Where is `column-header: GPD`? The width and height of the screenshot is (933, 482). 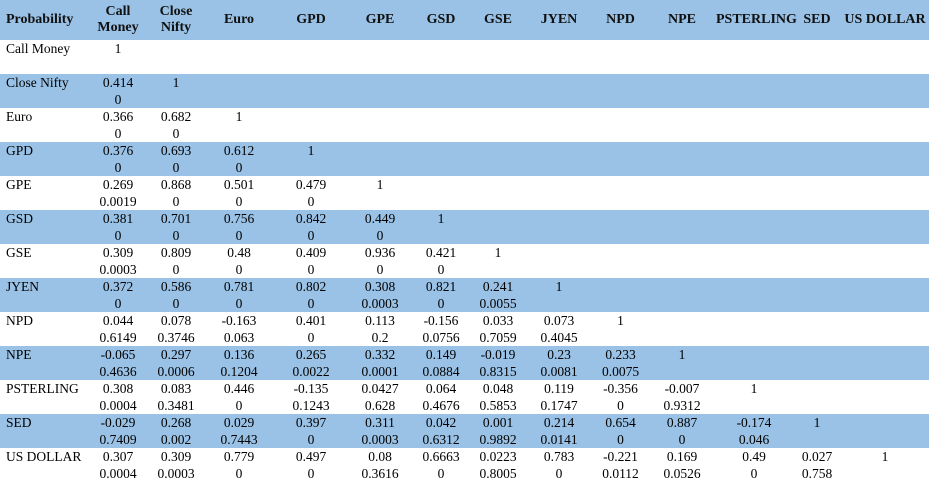 column-header: GPD is located at coordinates (311, 19).